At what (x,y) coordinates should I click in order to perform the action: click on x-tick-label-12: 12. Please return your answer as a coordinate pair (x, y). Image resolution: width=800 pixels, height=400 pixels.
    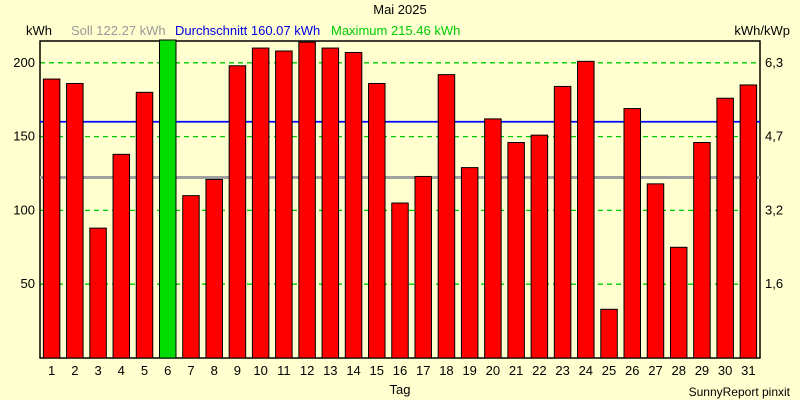
    Looking at the image, I should click on (307, 370).